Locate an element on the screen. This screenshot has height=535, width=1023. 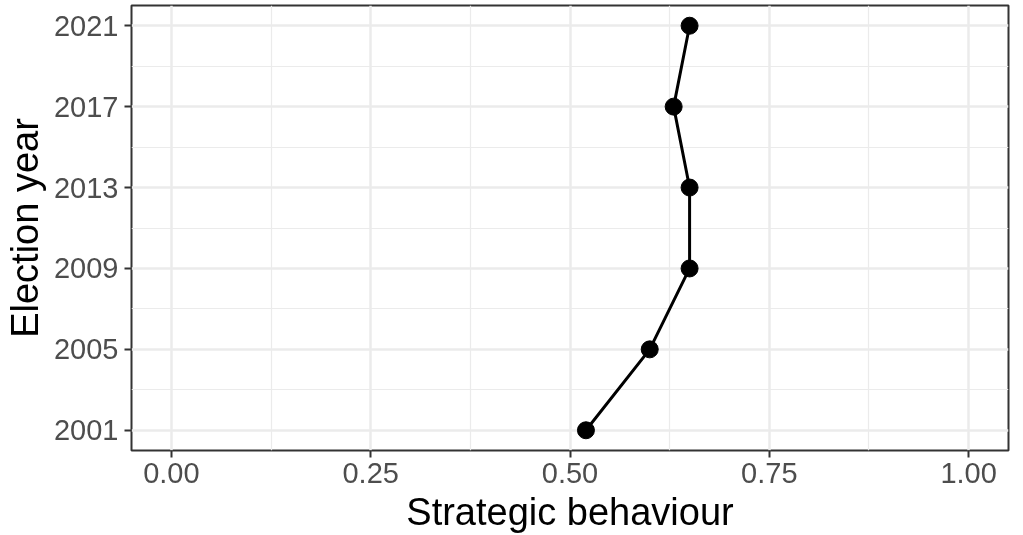
y-tick-label: 2021 is located at coordinates (86, 25).